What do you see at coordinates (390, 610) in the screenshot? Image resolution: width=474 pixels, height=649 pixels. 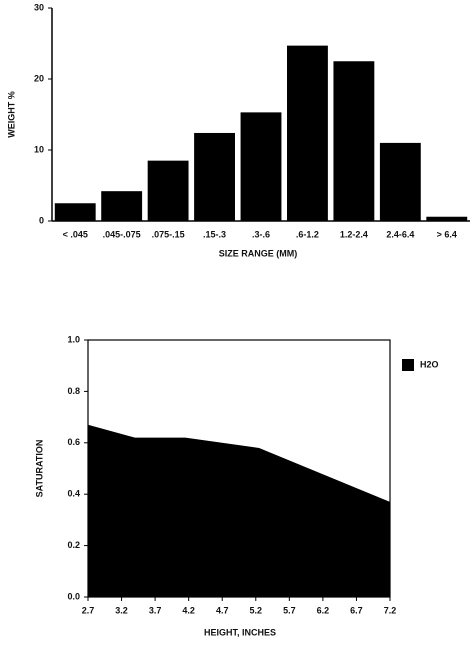 I see `x-tick-label: 7.2` at bounding box center [390, 610].